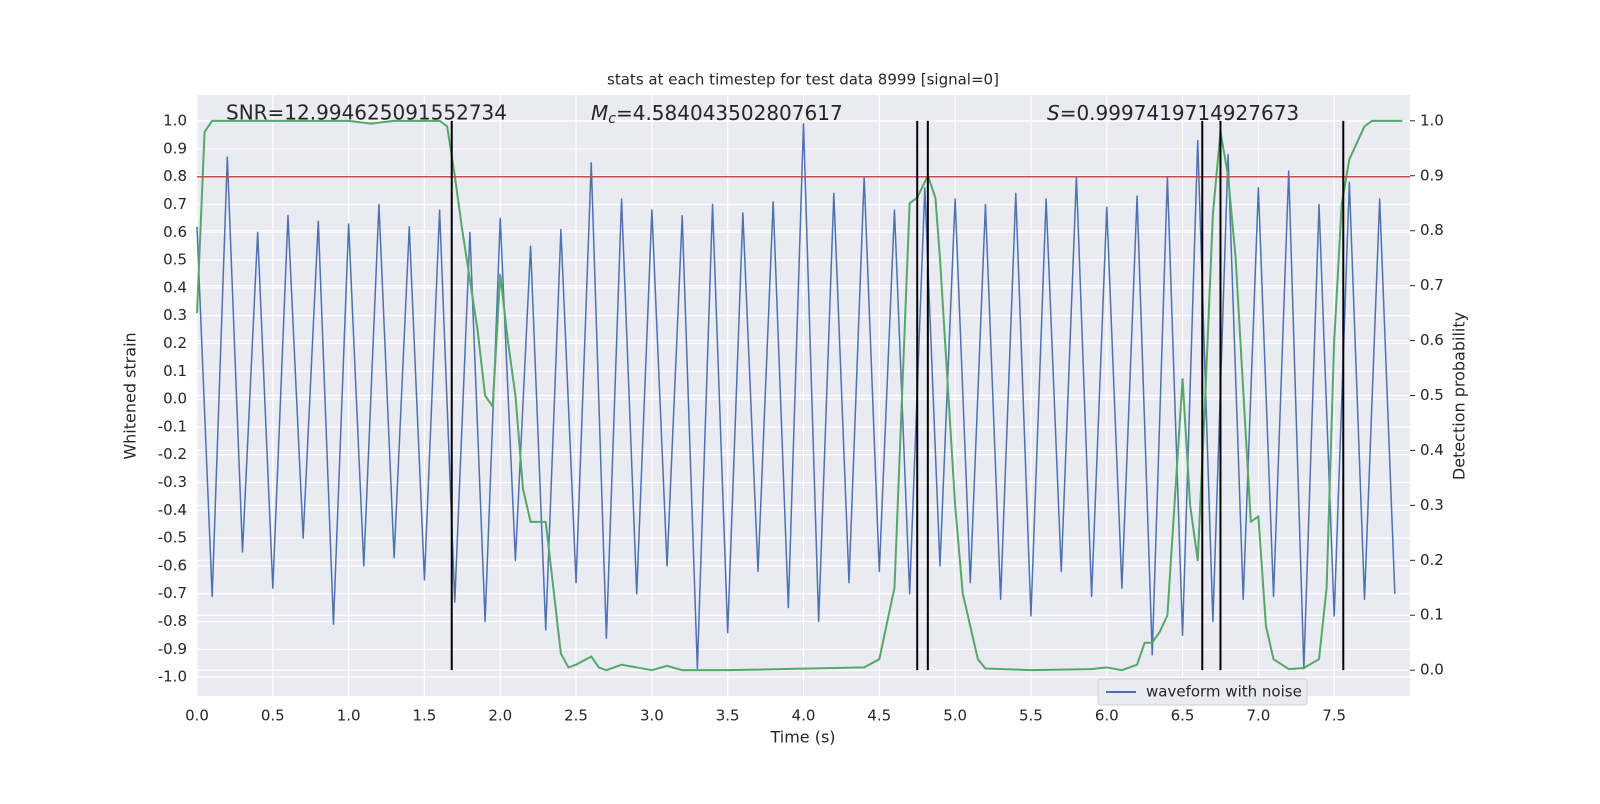 This screenshot has height=804, width=1600. I want to click on x-tick-label: 7.5, so click(1334, 716).